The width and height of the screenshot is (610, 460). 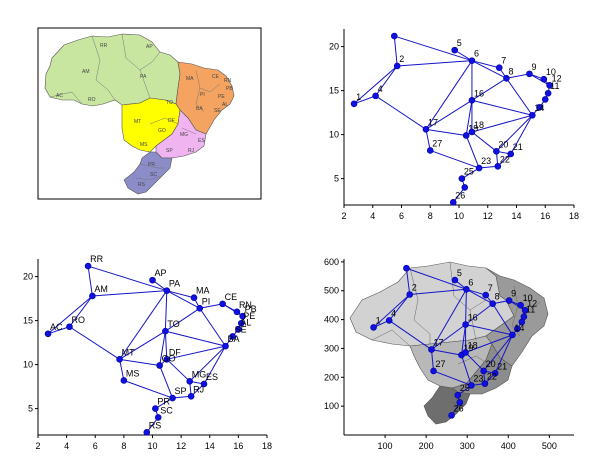 I want to click on graph-numbered-node-label: 10, so click(x=551, y=72).